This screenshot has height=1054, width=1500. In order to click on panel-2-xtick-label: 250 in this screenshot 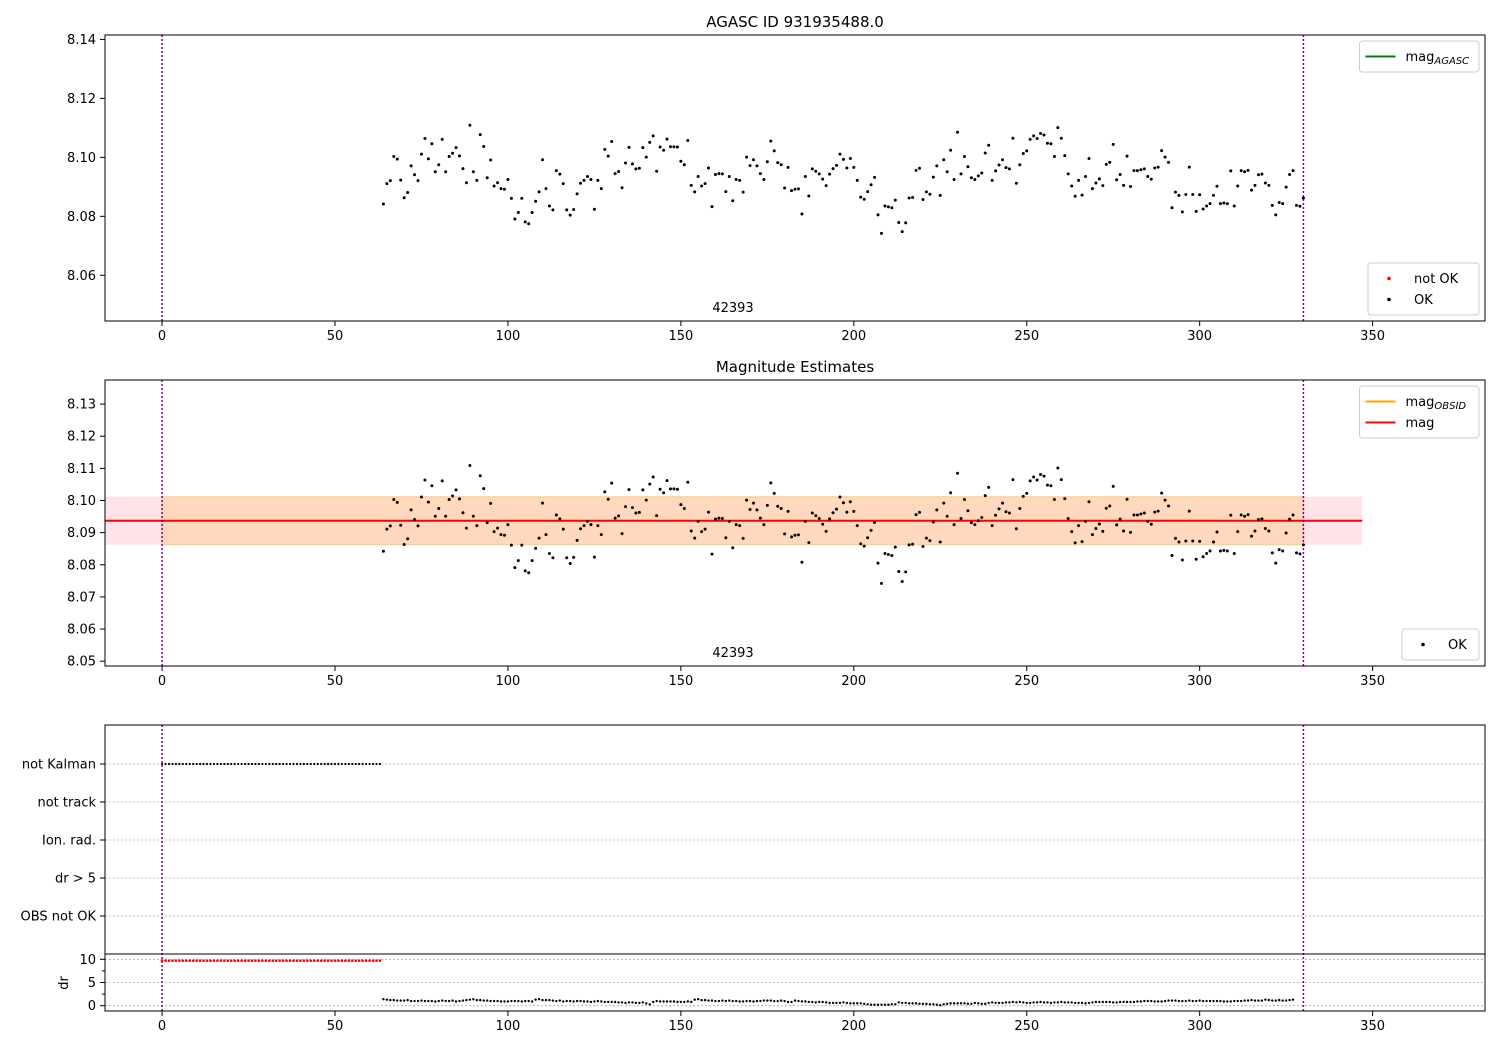, I will do `click(1026, 681)`.